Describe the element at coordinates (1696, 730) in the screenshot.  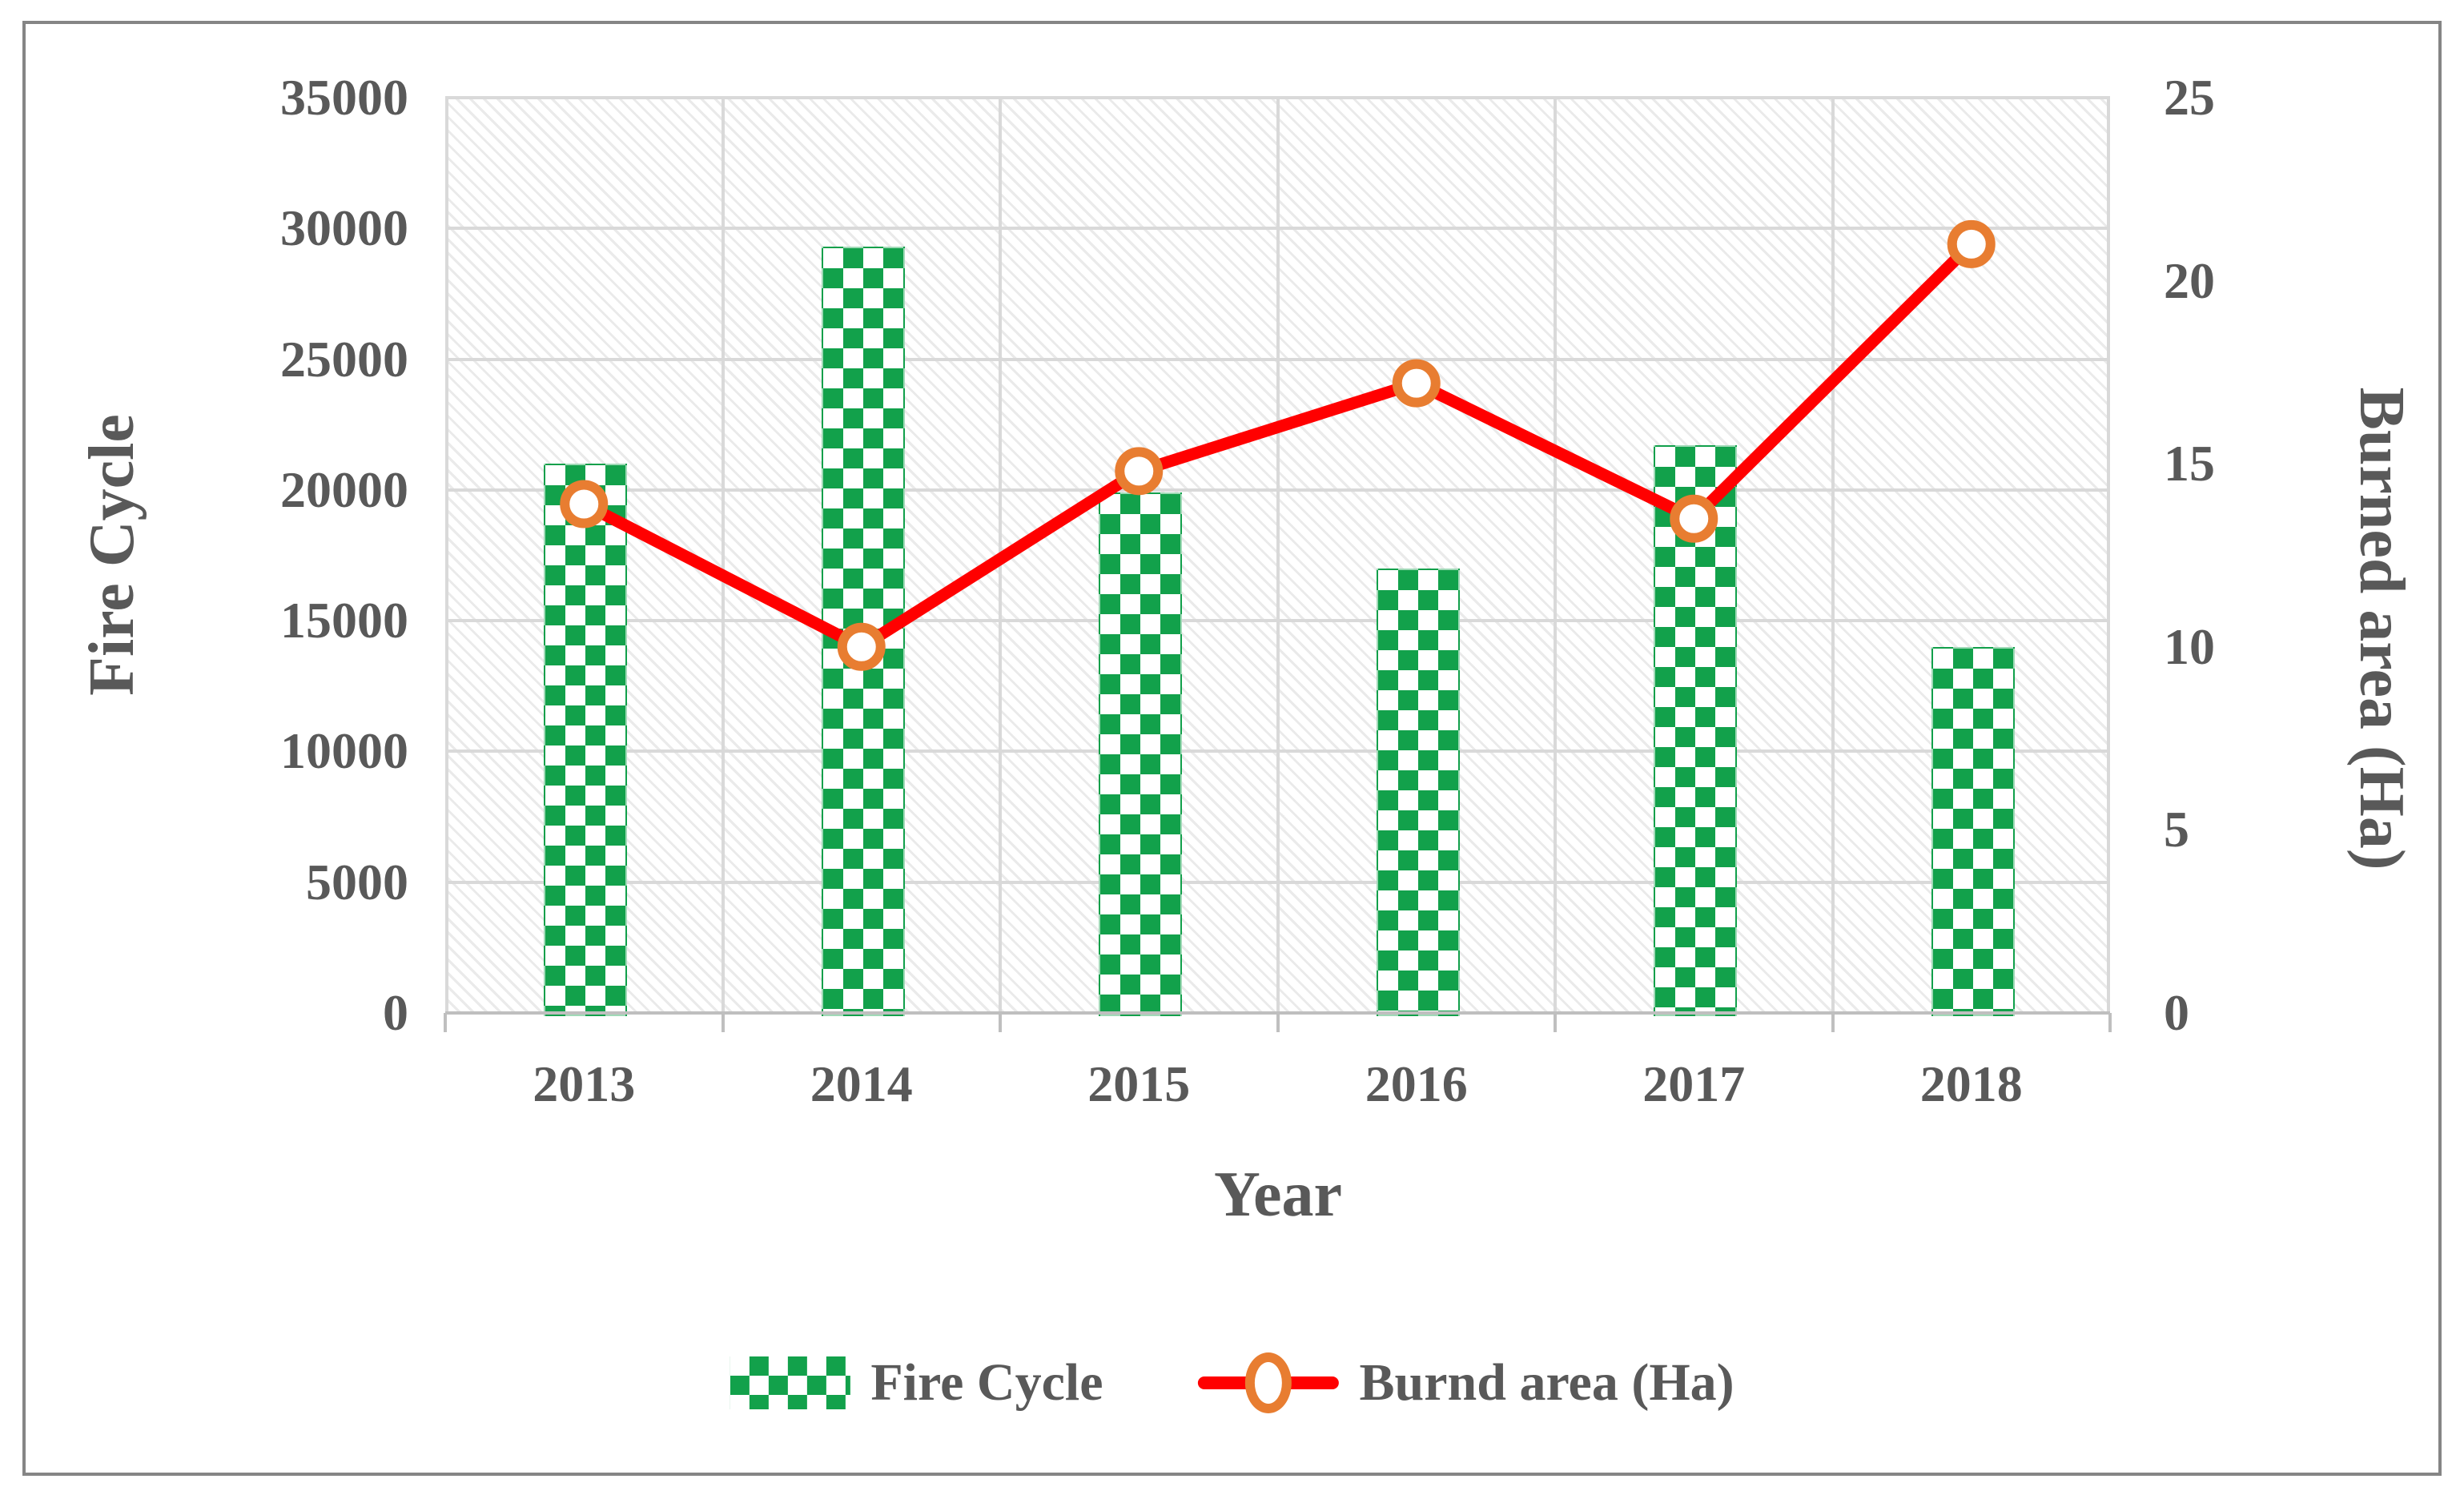
I see `bar-2017` at that location.